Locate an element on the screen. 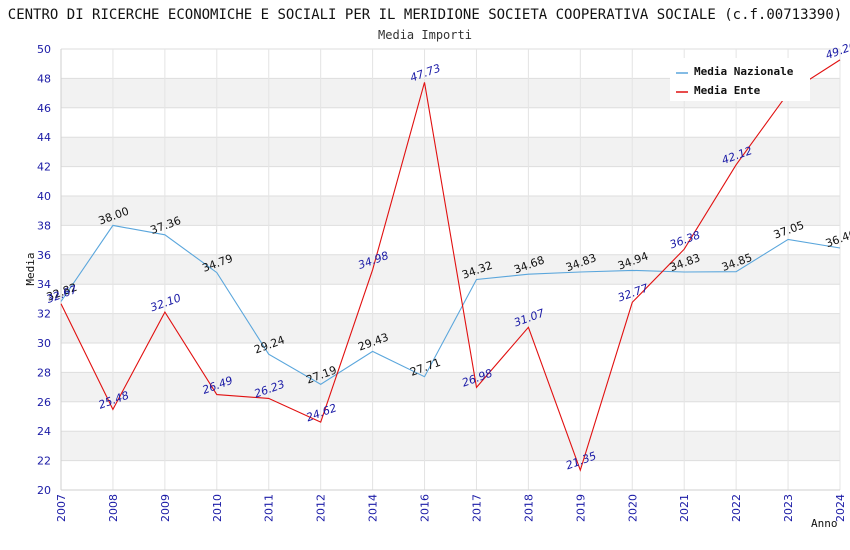 The height and width of the screenshot is (550, 850). y-tick-label: 36 is located at coordinates (44, 255).